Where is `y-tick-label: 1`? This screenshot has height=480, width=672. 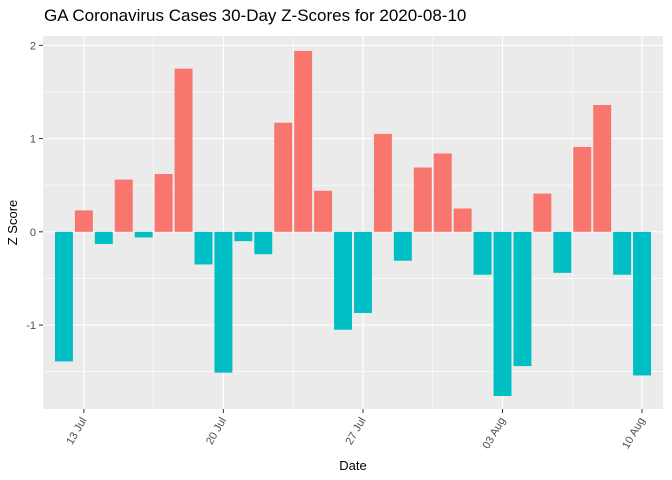
y-tick-label: 1 is located at coordinates (33, 140).